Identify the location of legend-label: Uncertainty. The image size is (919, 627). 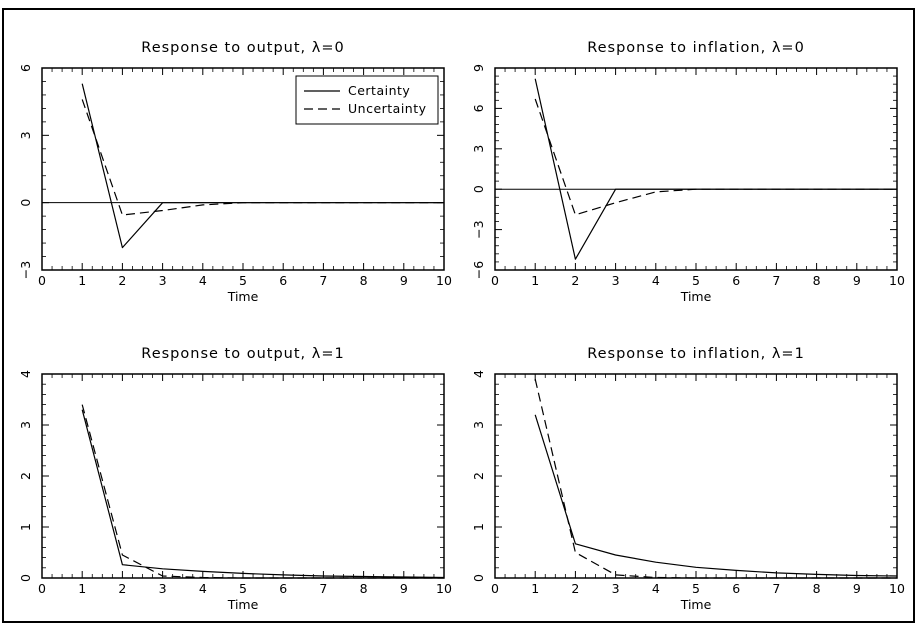
(387, 108).